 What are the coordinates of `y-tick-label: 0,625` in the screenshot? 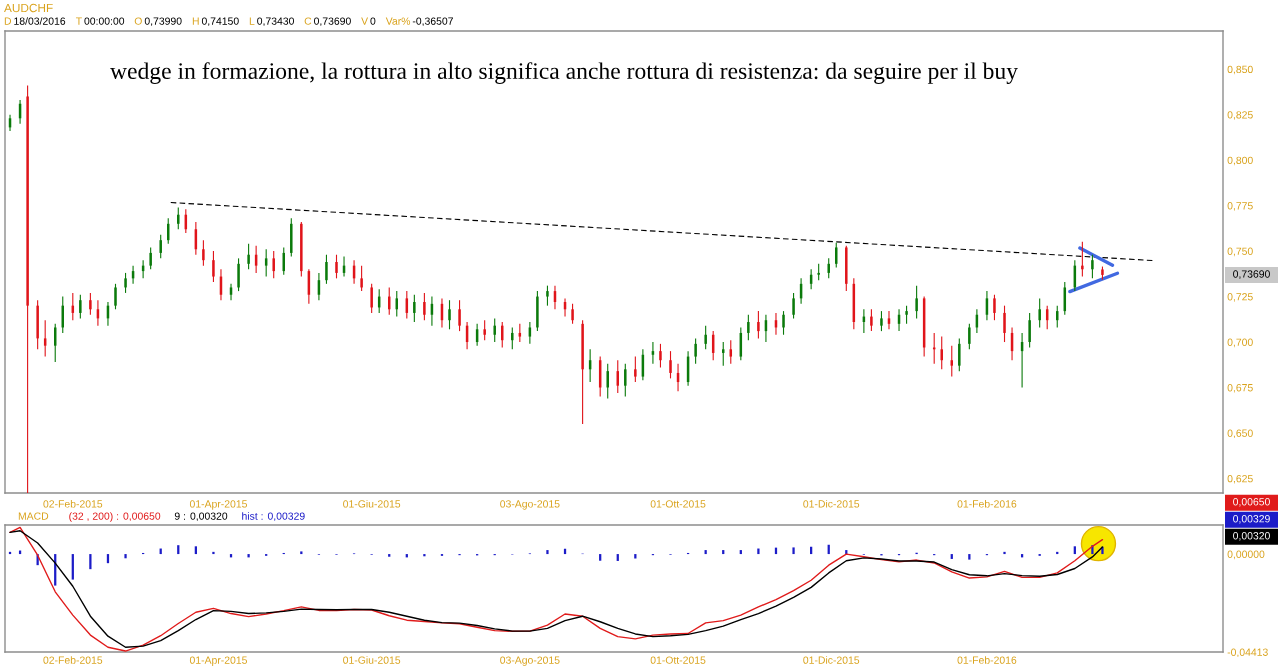 It's located at (1240, 479).